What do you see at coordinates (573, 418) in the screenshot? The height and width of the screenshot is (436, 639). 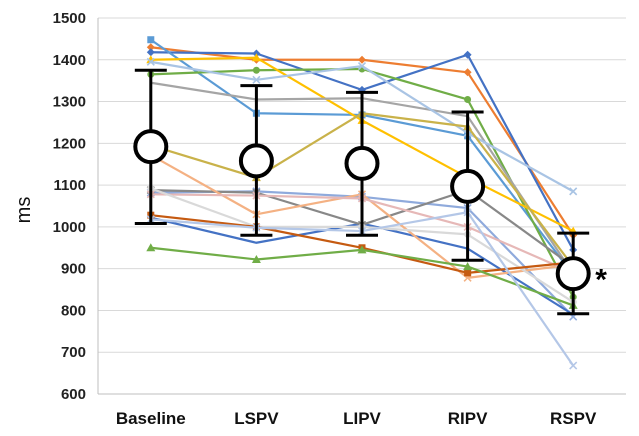 I see `x-tick-label: RSPV` at bounding box center [573, 418].